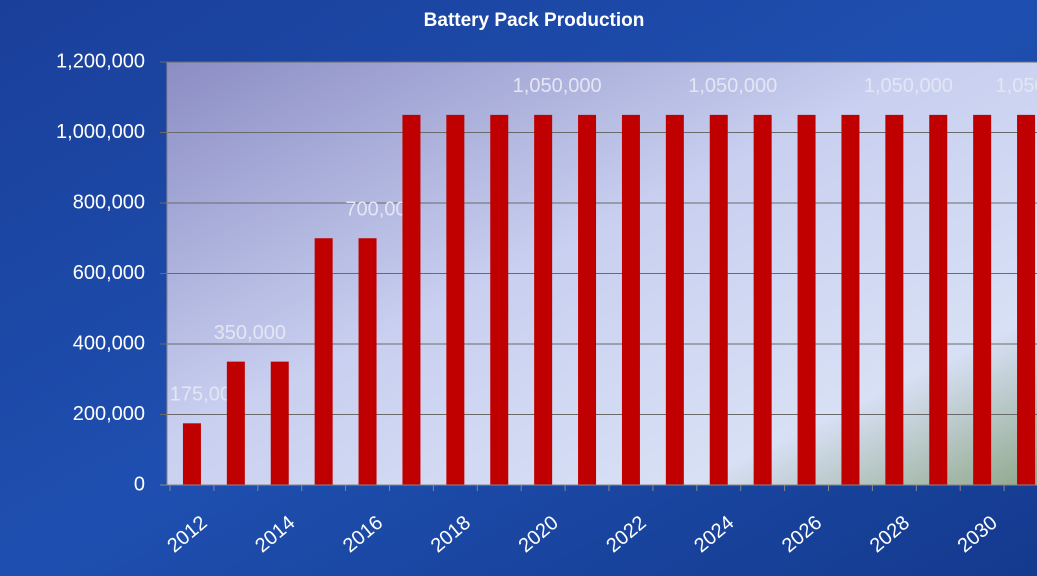 The width and height of the screenshot is (1037, 576). I want to click on y-tick-label: 400,000, so click(109, 343).